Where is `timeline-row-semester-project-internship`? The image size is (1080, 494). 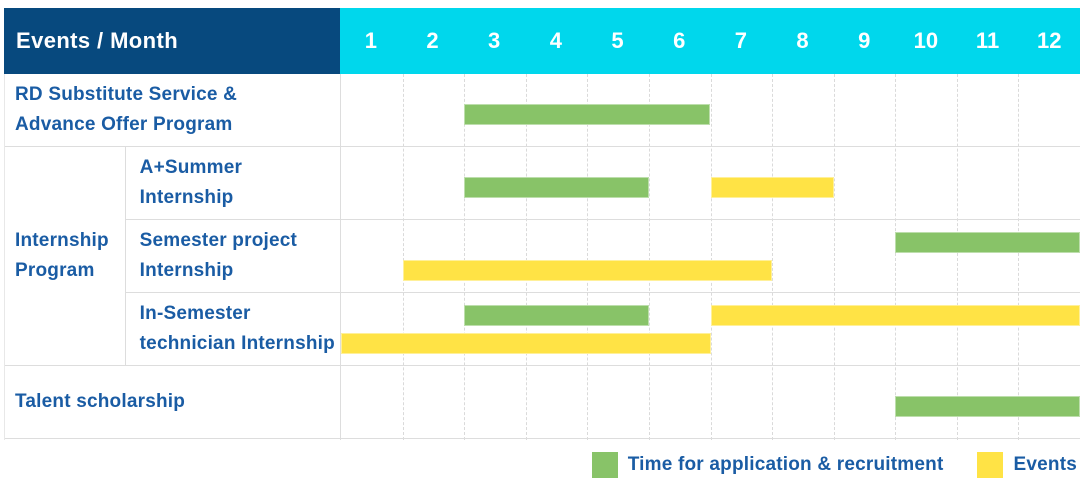 timeline-row-semester-project-internship is located at coordinates (710, 256).